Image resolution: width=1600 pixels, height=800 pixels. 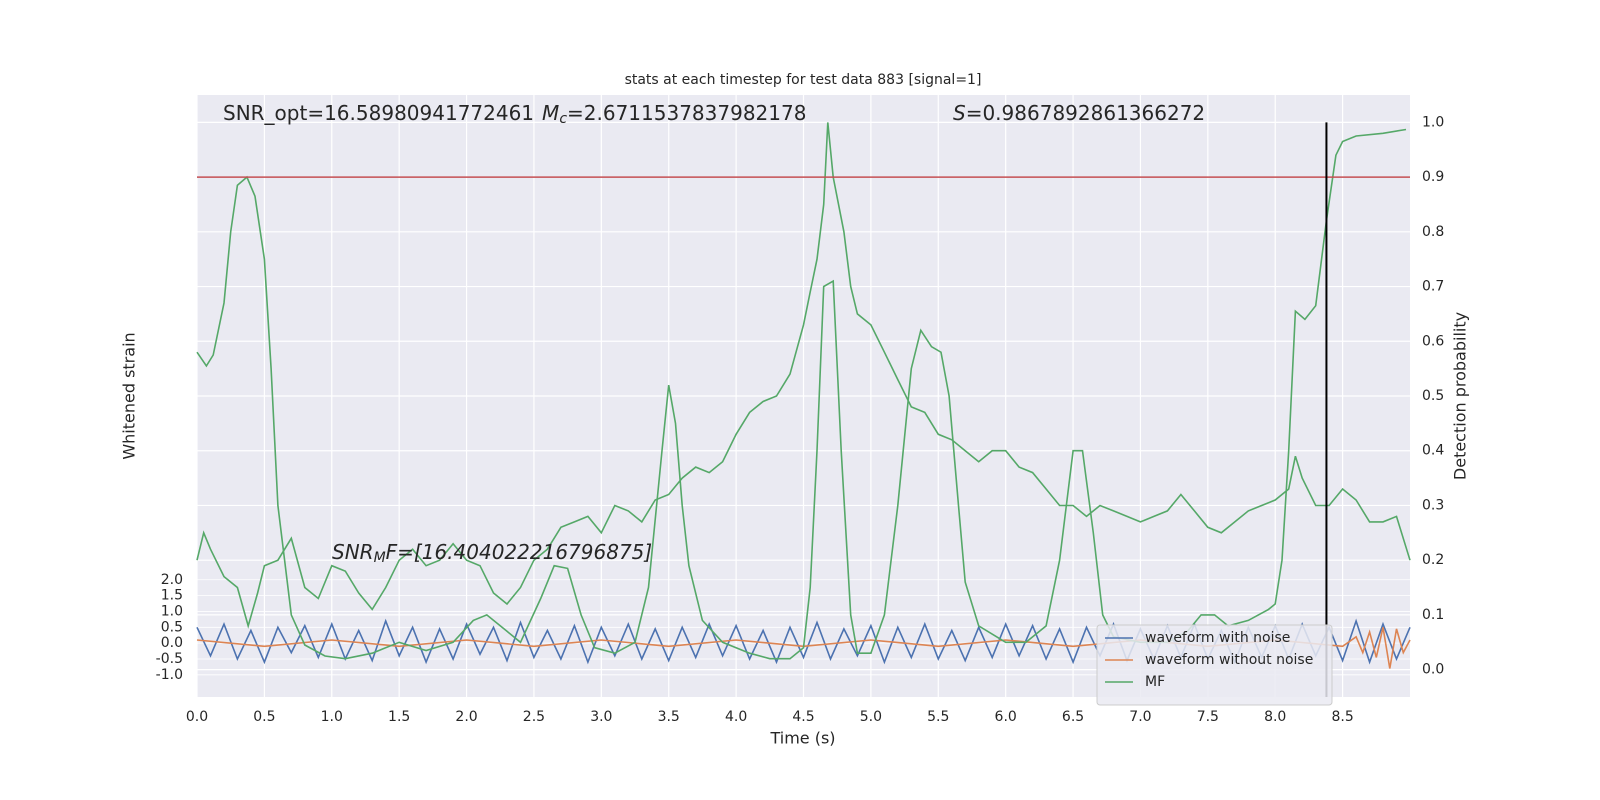 I want to click on y2-tick-label: 0.0, so click(x=1433, y=670).